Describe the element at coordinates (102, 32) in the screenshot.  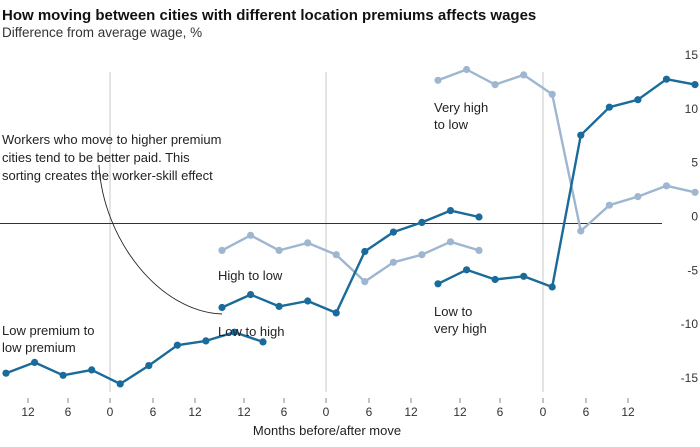
I see `chart-subtitle: Difference from average wage, %` at that location.